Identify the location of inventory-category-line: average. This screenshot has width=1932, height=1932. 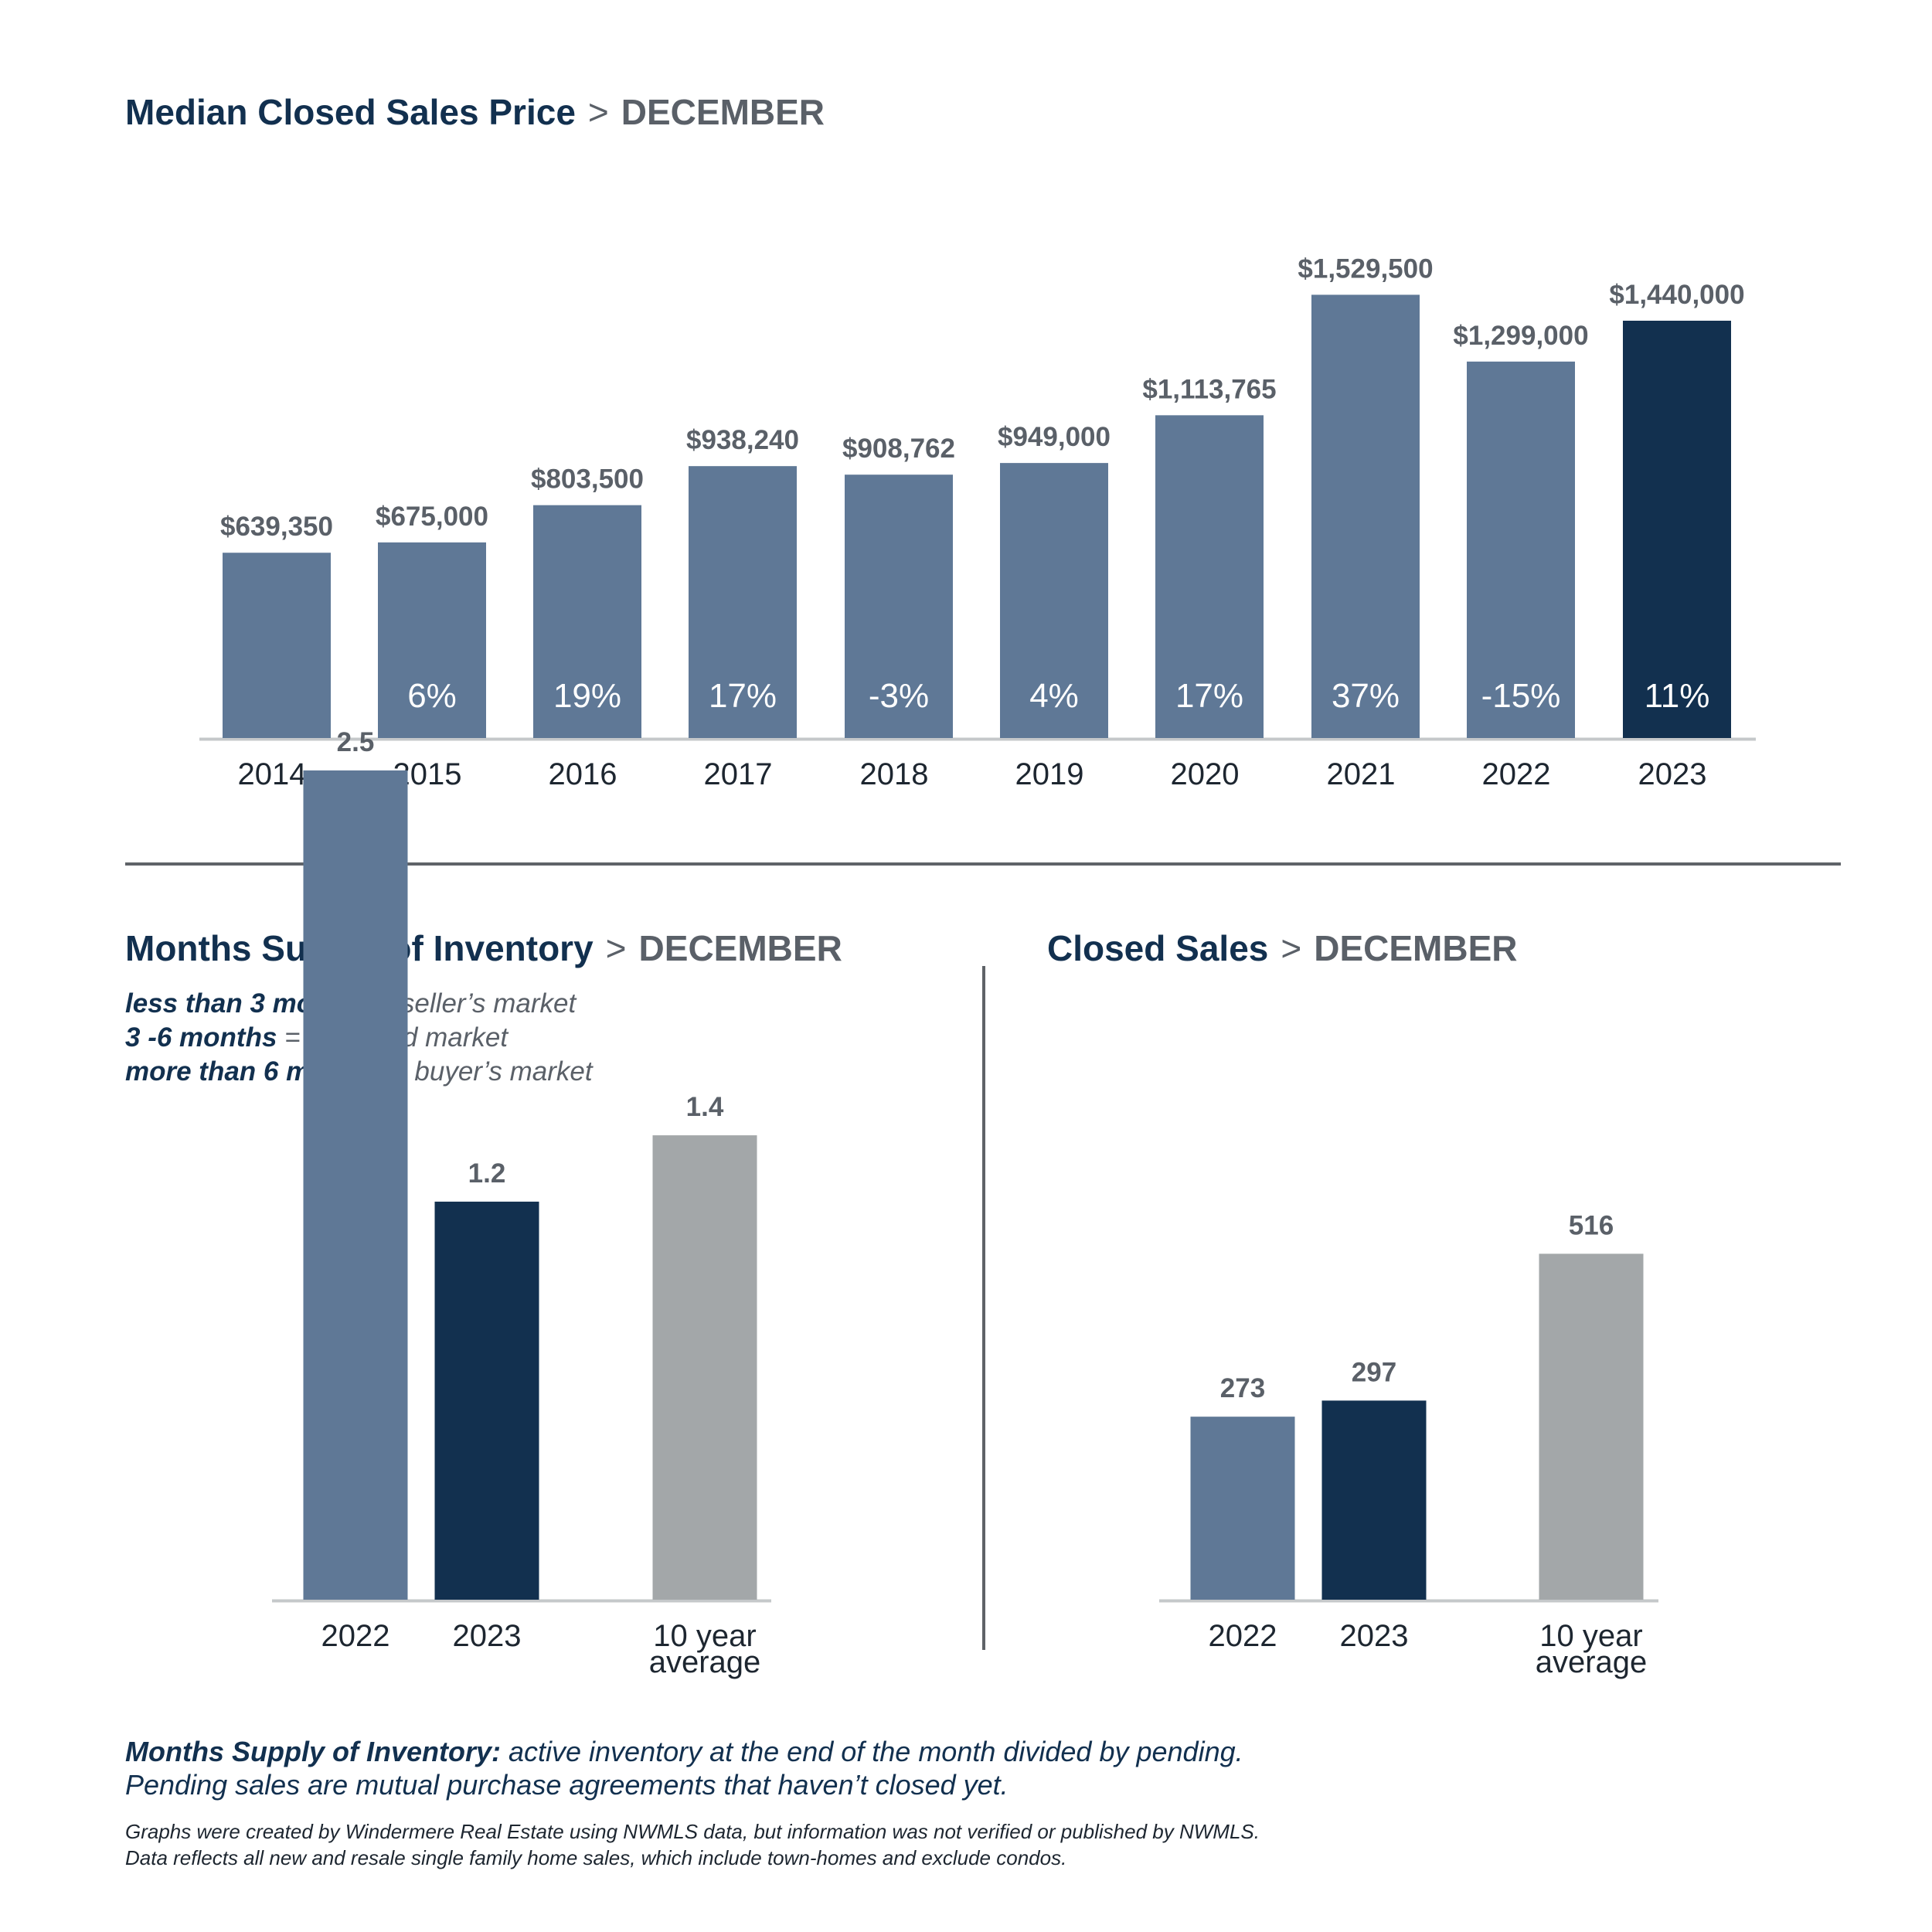
(705, 1662).